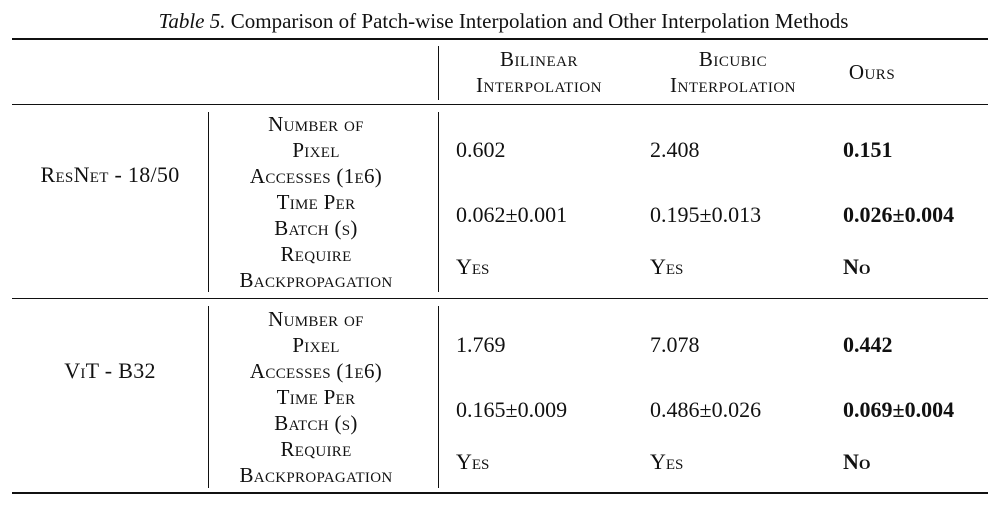 The width and height of the screenshot is (1007, 506). What do you see at coordinates (539, 59) in the screenshot?
I see `header-bilinear-line1: Bilinear` at bounding box center [539, 59].